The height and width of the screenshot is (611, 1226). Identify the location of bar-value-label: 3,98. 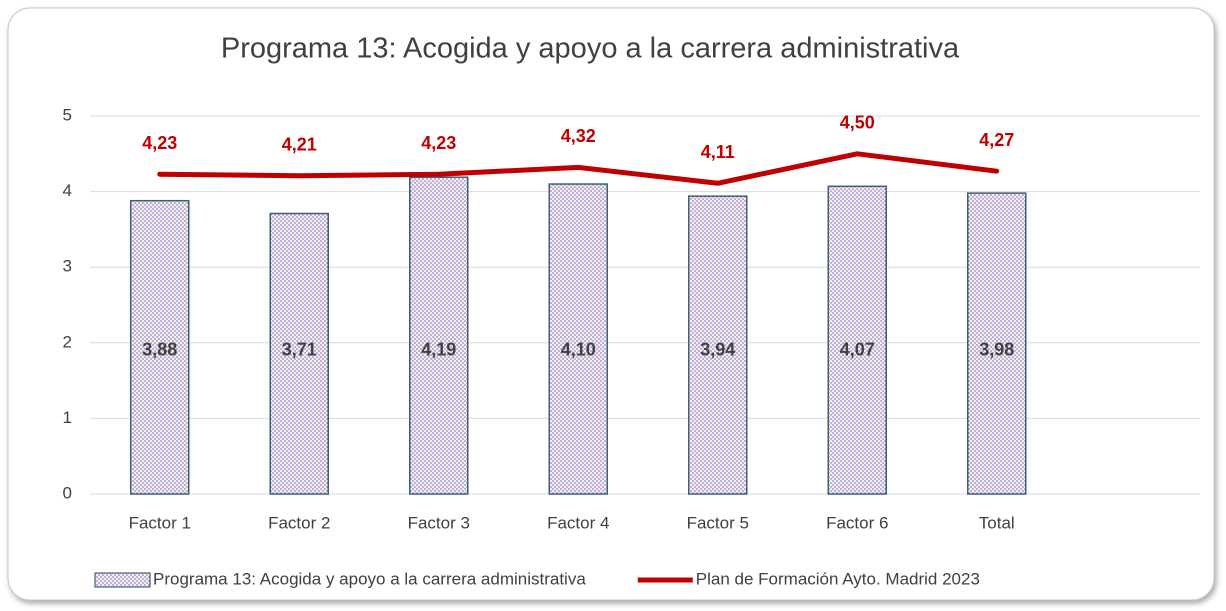
(996, 350).